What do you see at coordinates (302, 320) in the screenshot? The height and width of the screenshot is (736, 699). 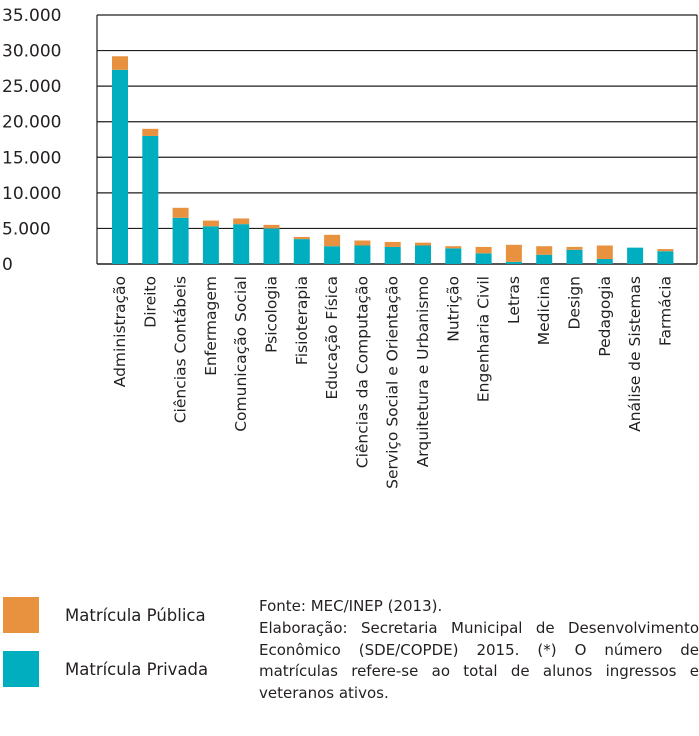 I see `x-tick-label: Fisioterapia` at bounding box center [302, 320].